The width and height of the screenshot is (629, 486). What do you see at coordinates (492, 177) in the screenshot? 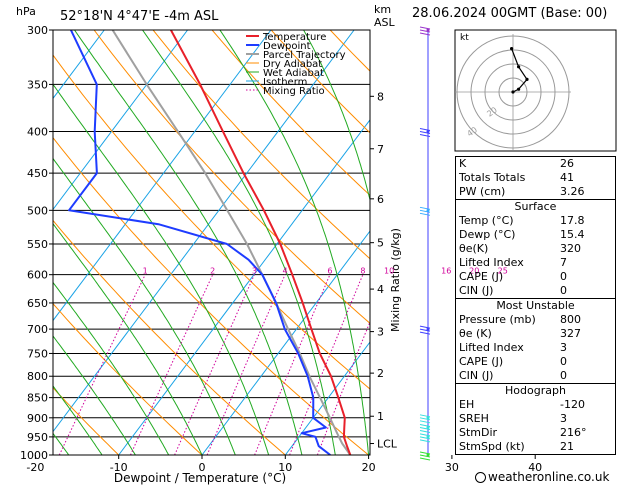
I see `row-label: Totals Totals` at bounding box center [492, 177].